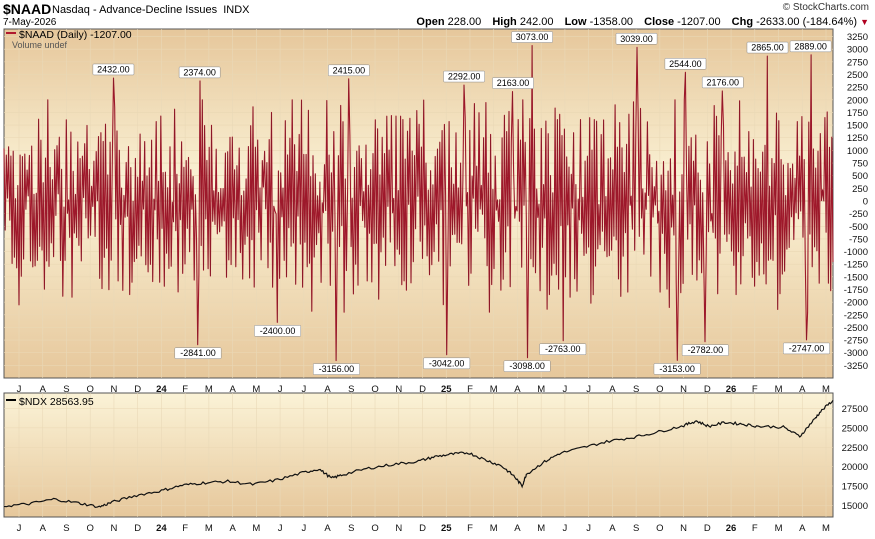 This screenshot has height=539, width=875. What do you see at coordinates (504, 22) in the screenshot?
I see `high-label: High` at bounding box center [504, 22].